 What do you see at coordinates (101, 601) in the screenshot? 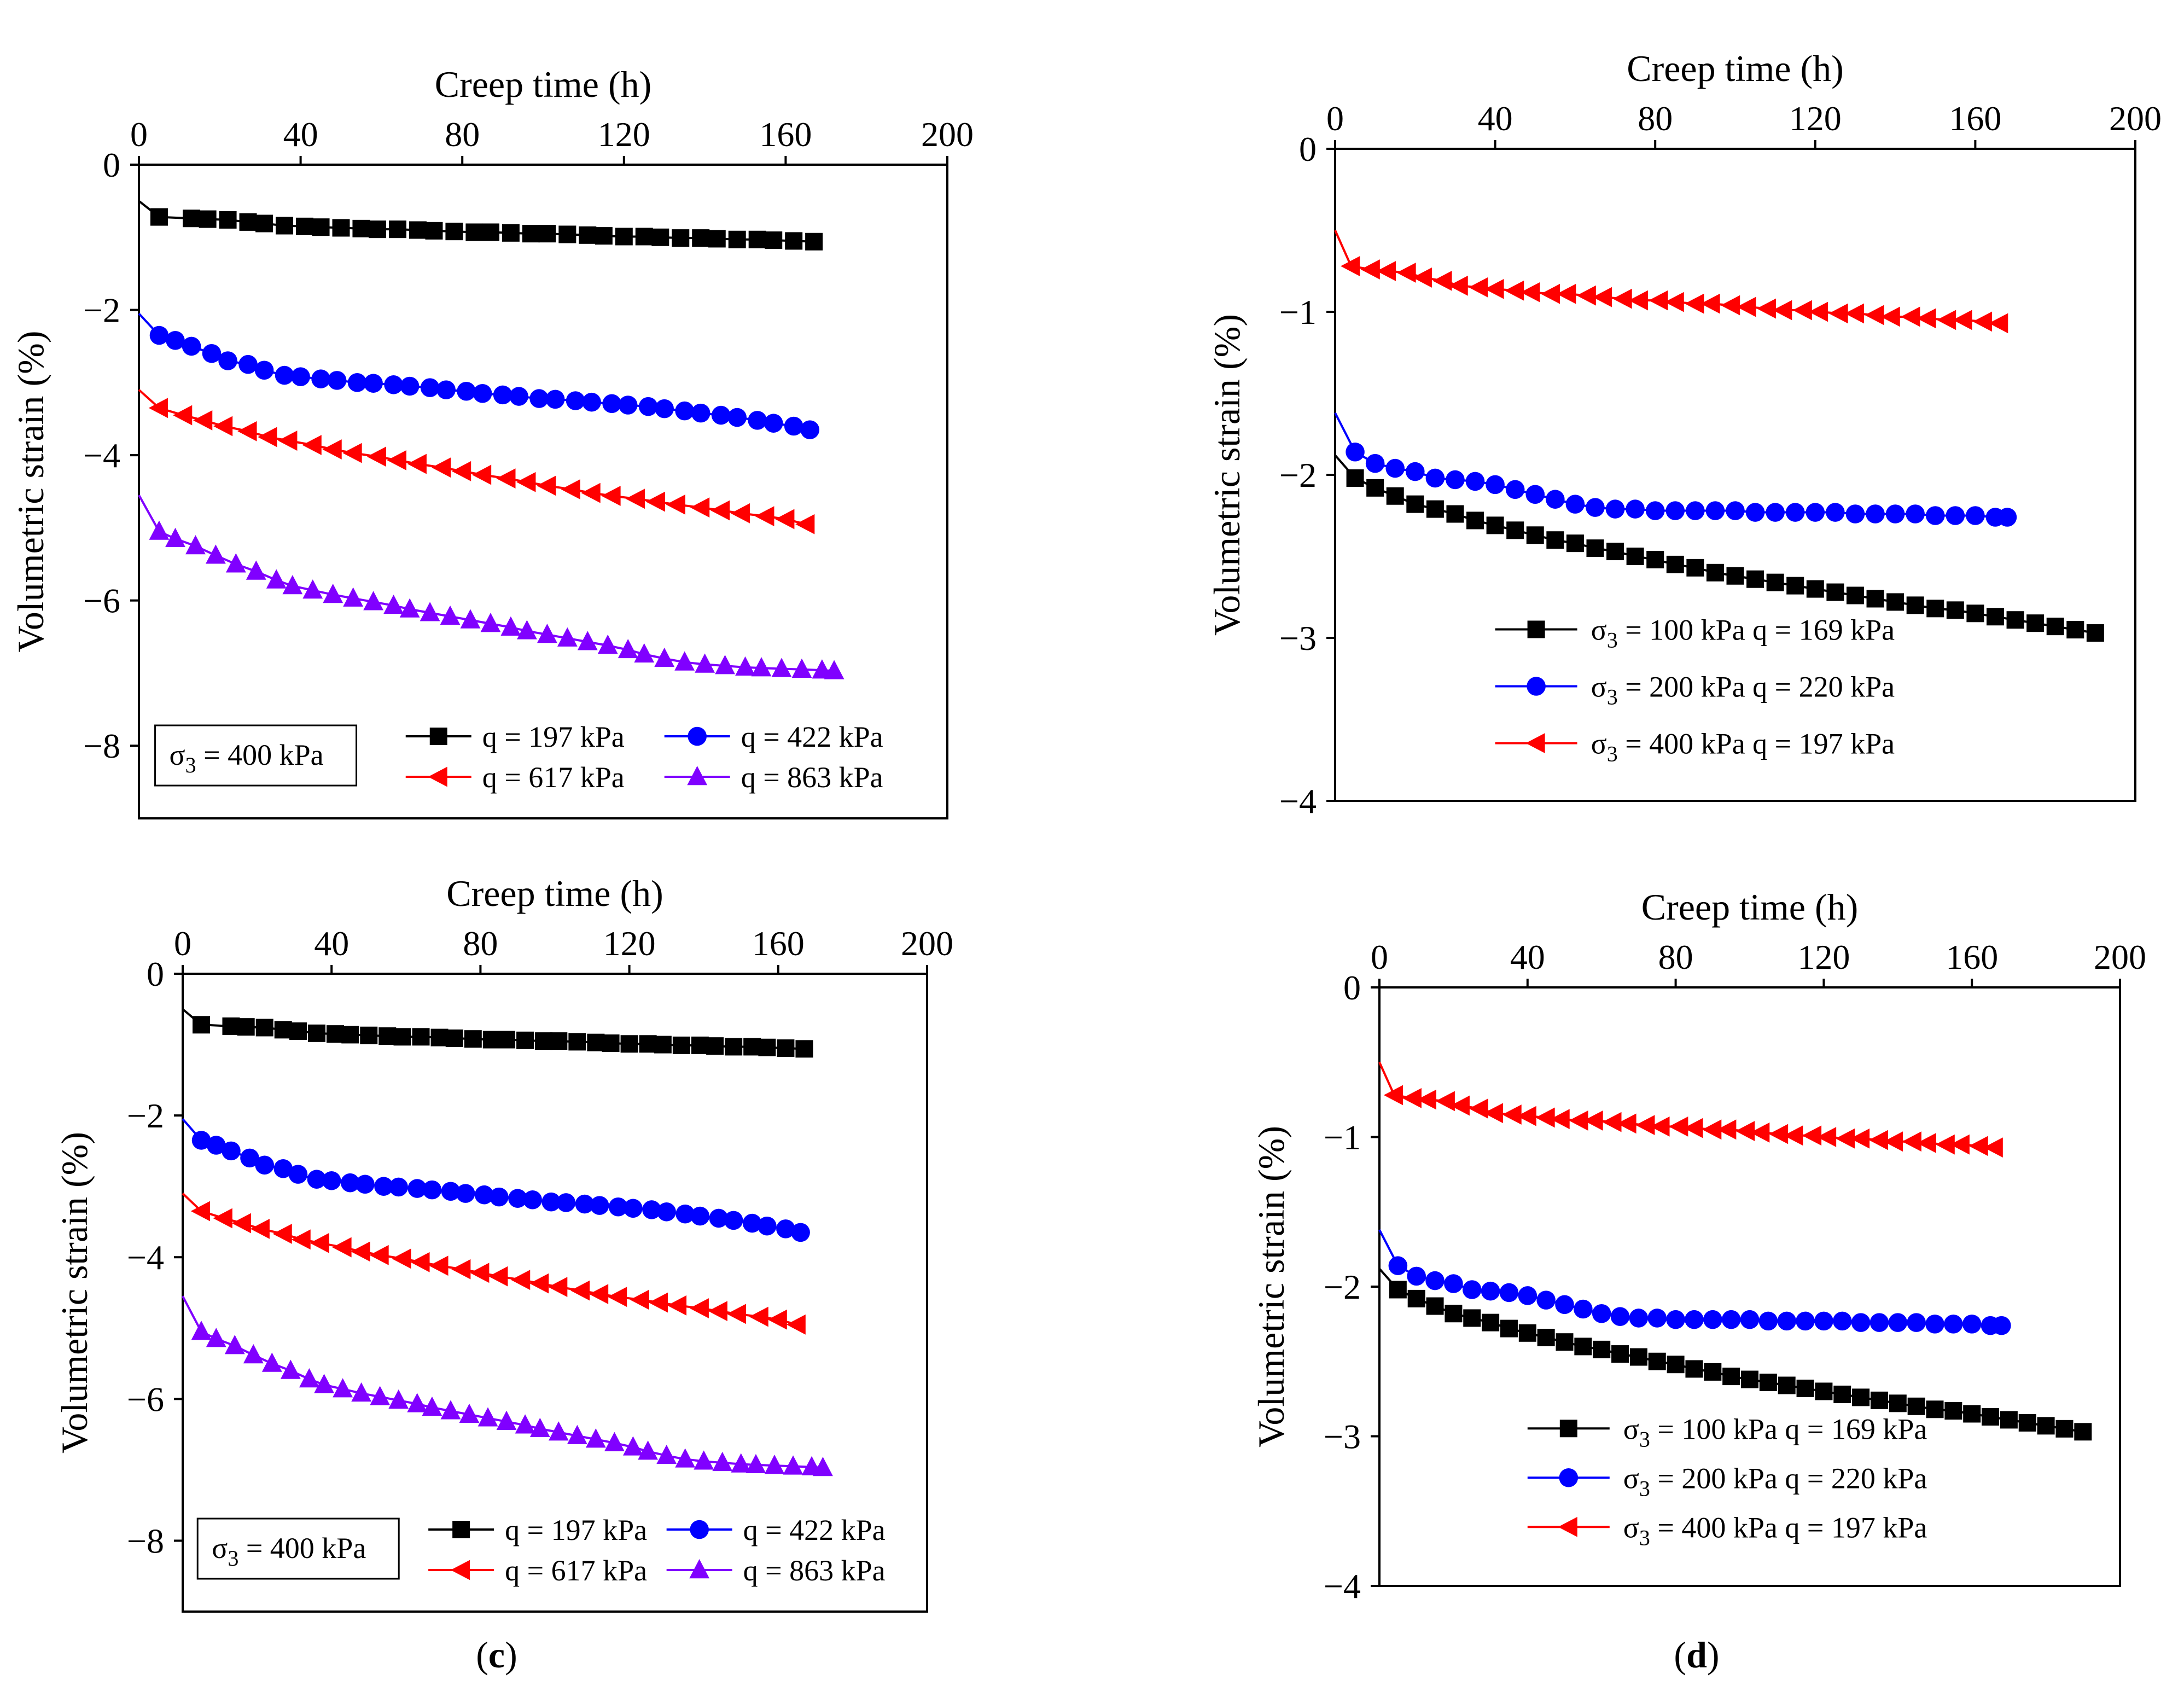
I see `y-tick-label: −6` at bounding box center [101, 601].